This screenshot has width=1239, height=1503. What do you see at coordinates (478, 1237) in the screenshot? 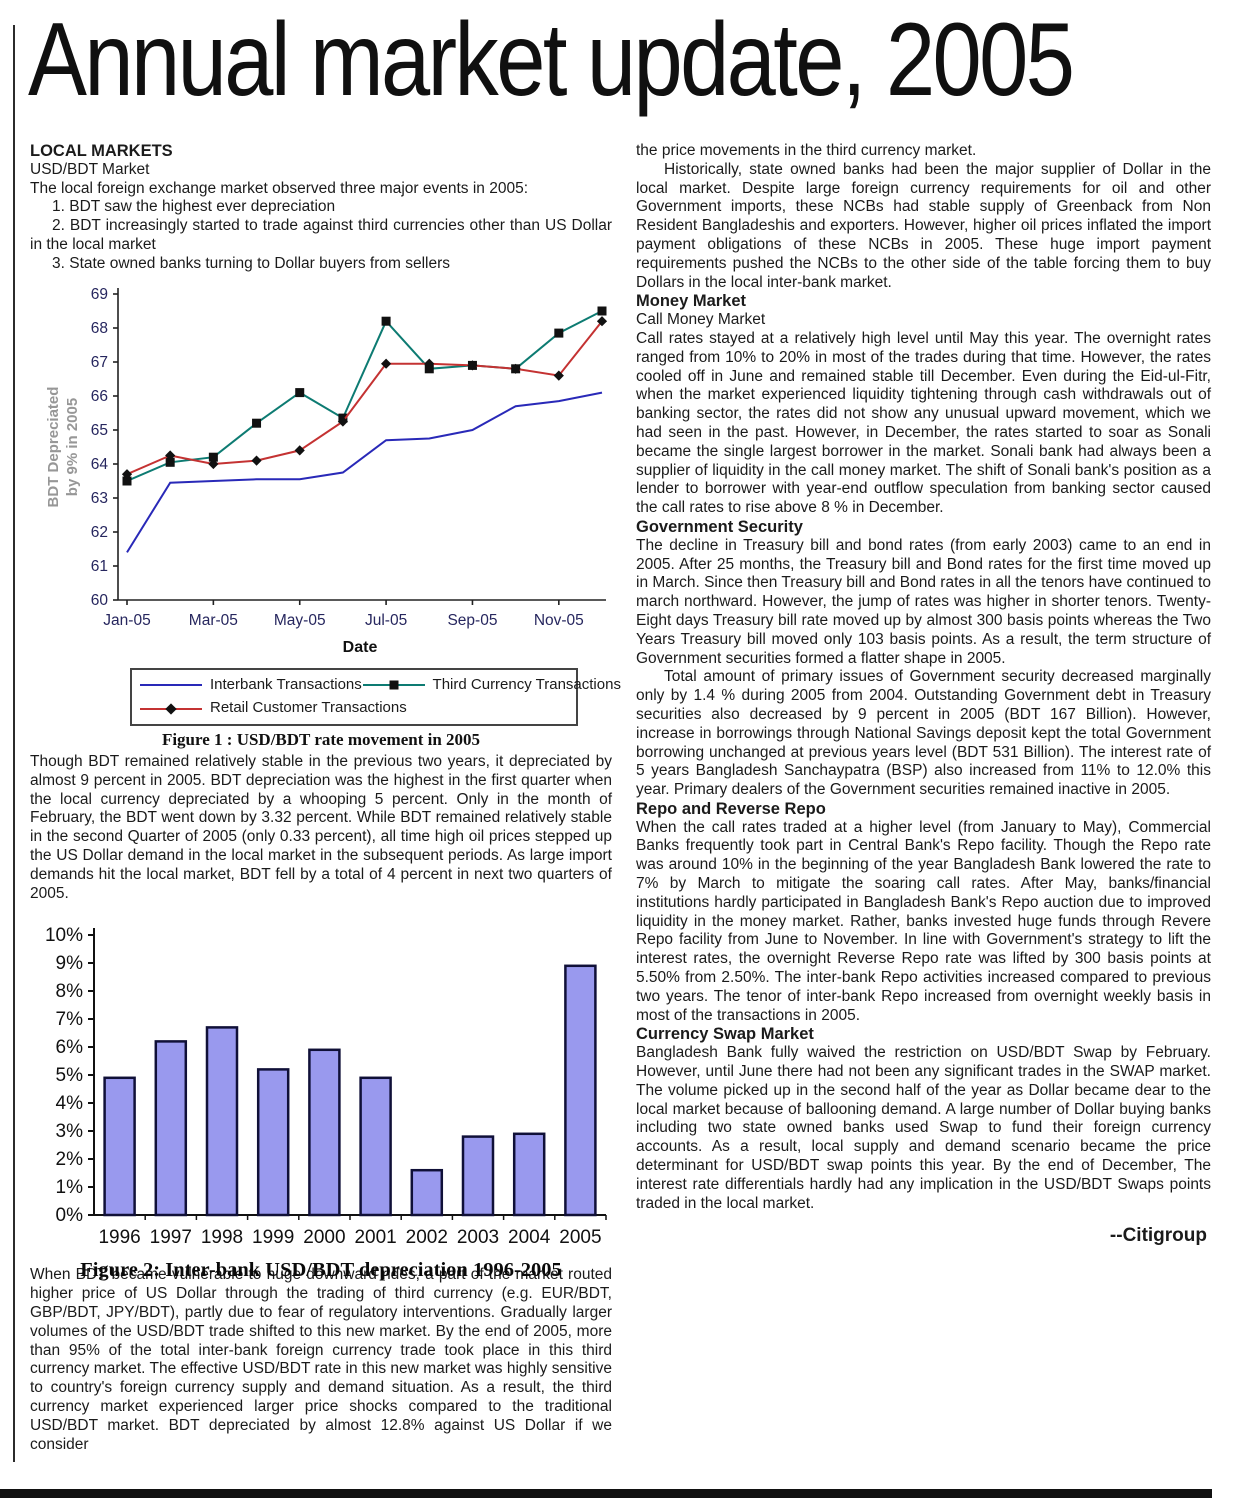
I see `svg-text: 2003` at bounding box center [478, 1237].